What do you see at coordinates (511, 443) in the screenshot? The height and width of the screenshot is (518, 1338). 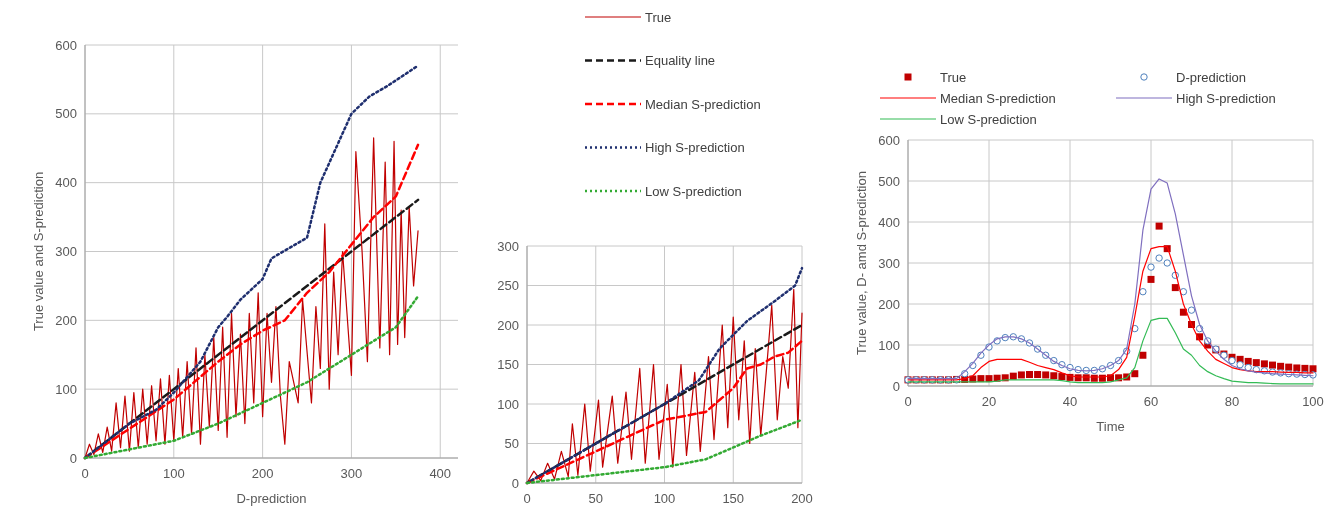 I see `y-tick-label: 50` at bounding box center [511, 443].